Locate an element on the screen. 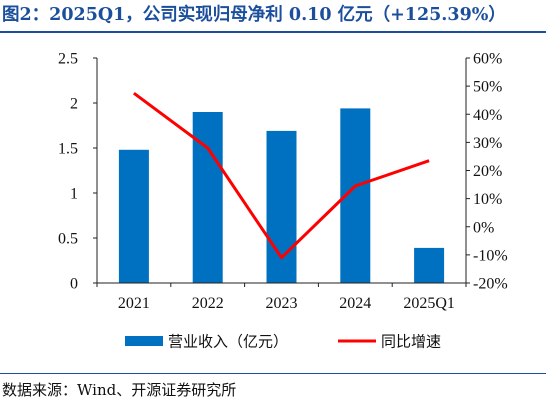 This screenshot has height=405, width=546. right-tick-label: -10% is located at coordinates (490, 255).